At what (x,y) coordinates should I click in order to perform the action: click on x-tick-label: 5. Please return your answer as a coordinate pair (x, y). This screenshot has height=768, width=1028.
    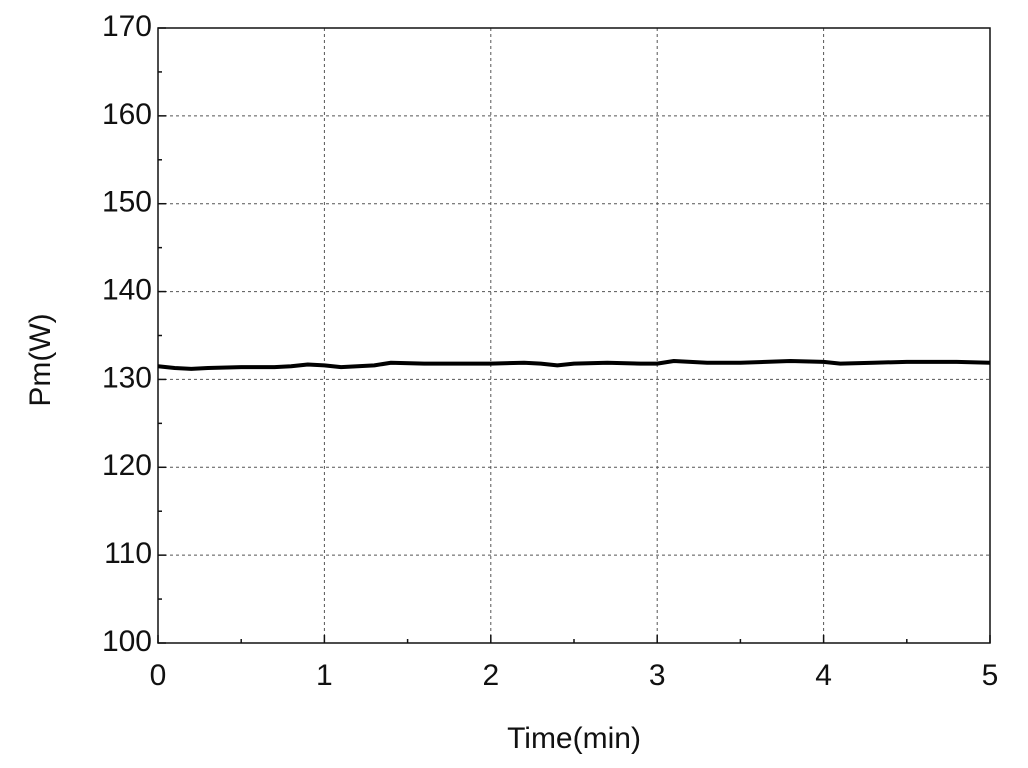
    Looking at the image, I should click on (990, 675).